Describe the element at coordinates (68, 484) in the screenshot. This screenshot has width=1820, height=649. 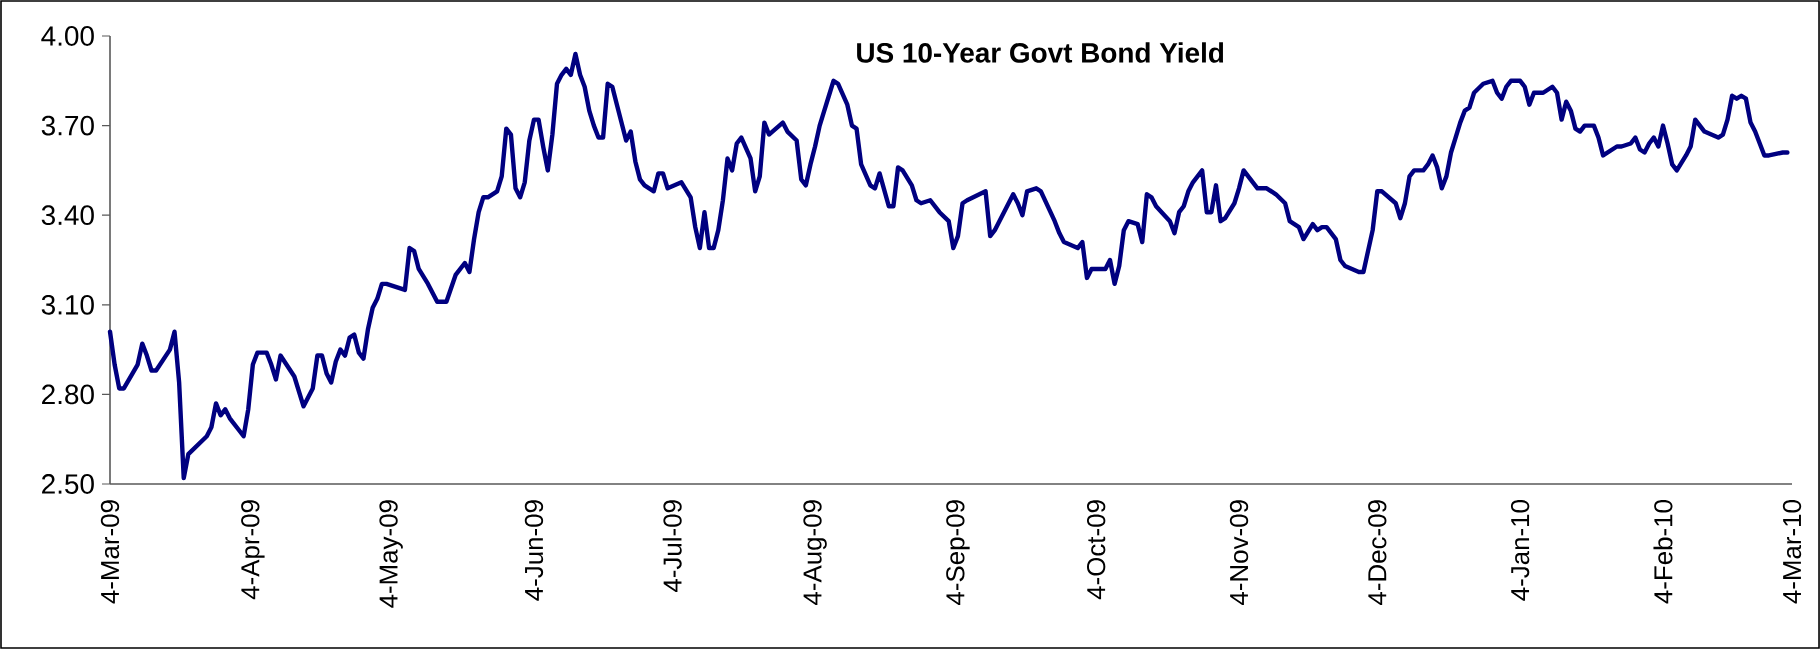
I see `y-tick-label: 2.50` at that location.